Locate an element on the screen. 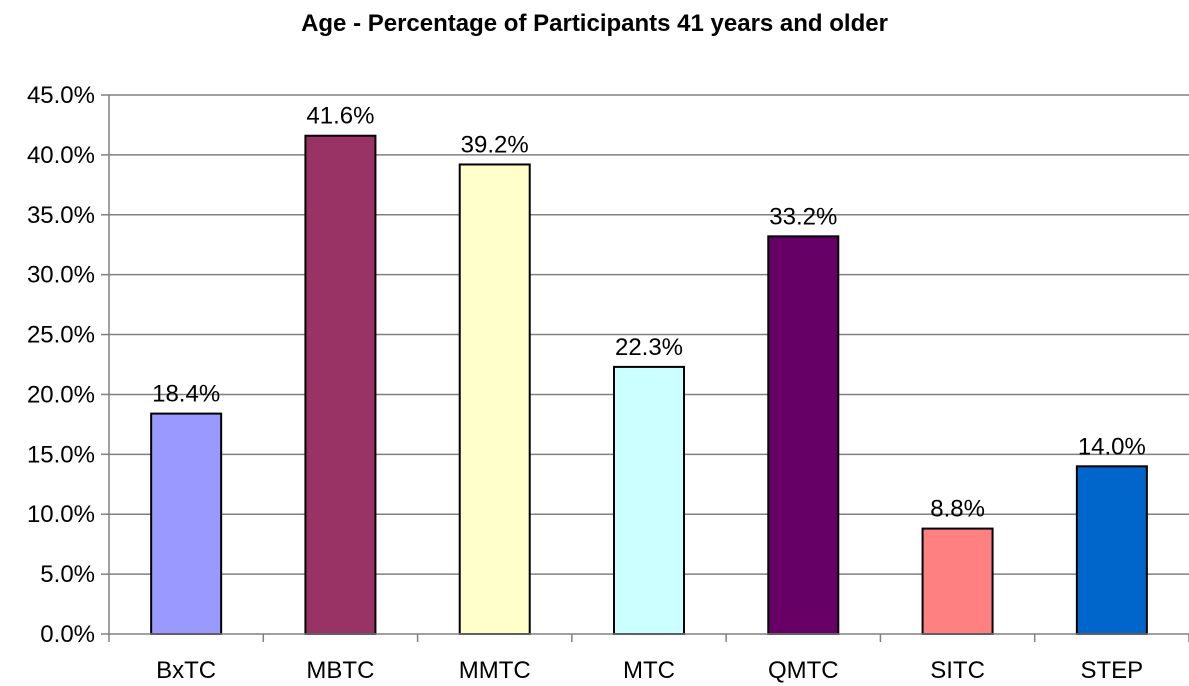  y-tick-label: 45.0% is located at coordinates (61, 95).